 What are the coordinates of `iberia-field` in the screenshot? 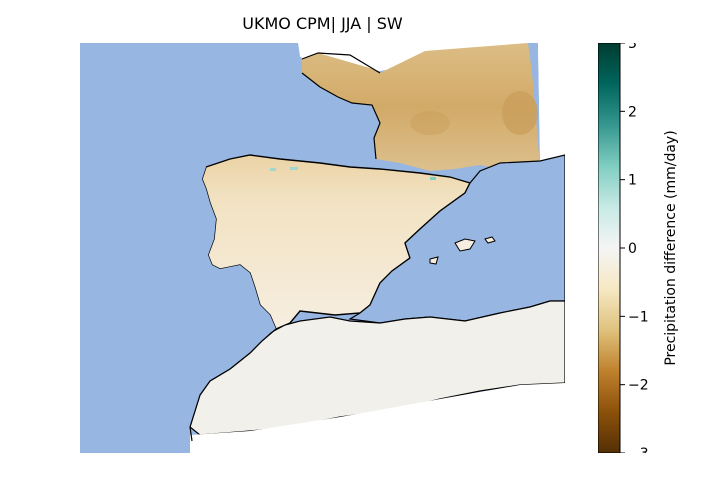 It's located at (336, 242).